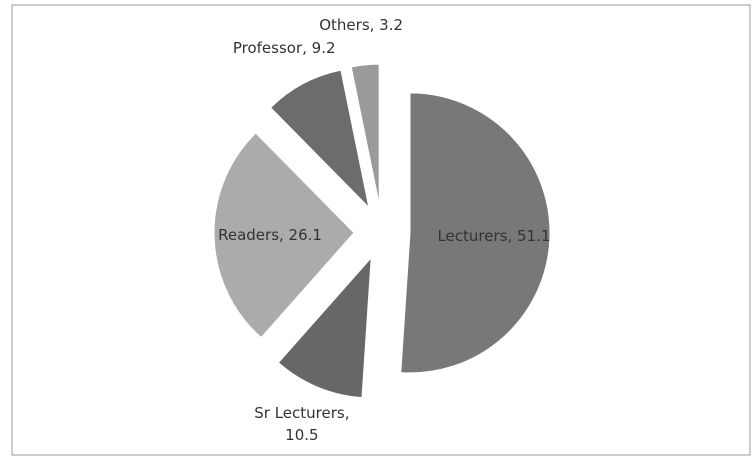  Describe the element at coordinates (361, 25) in the screenshot. I see `data-label: Others, 3.2` at that location.